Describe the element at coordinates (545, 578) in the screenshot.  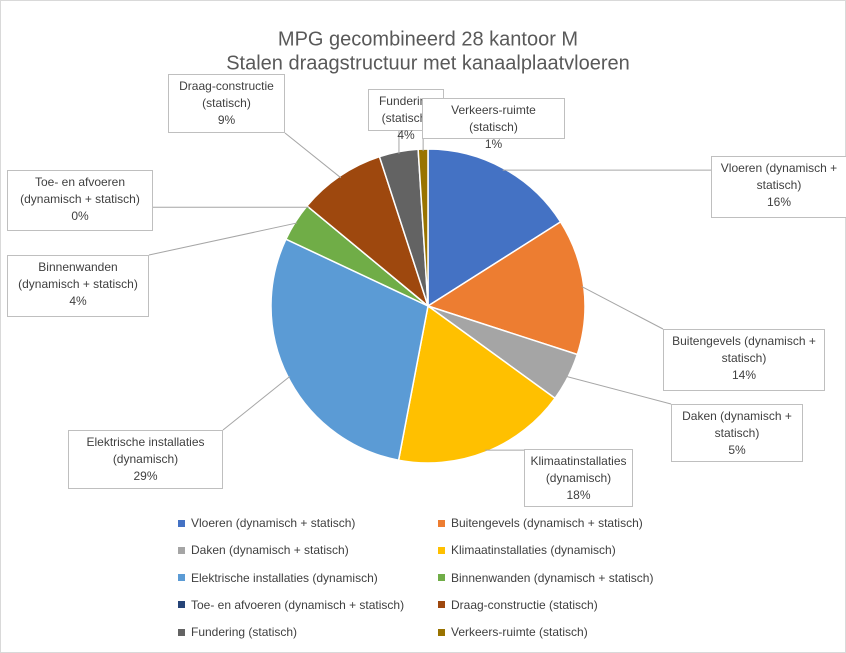
I see `legend-item: Binnenwanden (dynamisch + statisch)` at that location.